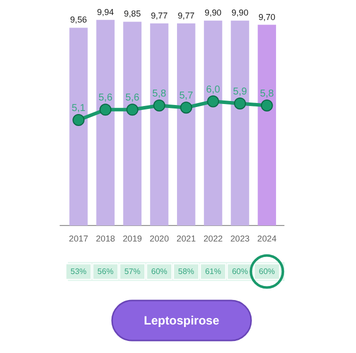 This screenshot has width=356, height=353. I want to click on text: 58%, so click(186, 271).